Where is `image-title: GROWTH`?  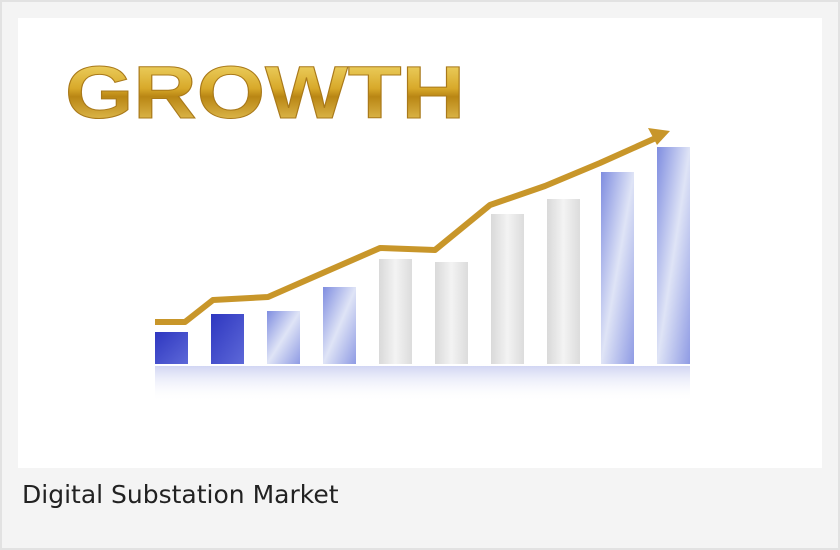 image-title: GROWTH is located at coordinates (265, 92).